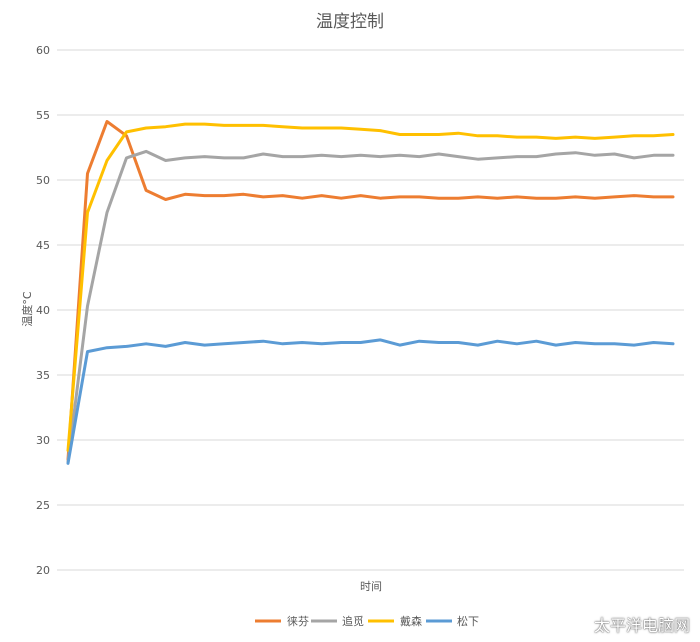 This screenshot has height=642, width=700. Describe the element at coordinates (452, 621) in the screenshot. I see `legend-item-3: 松下` at that location.